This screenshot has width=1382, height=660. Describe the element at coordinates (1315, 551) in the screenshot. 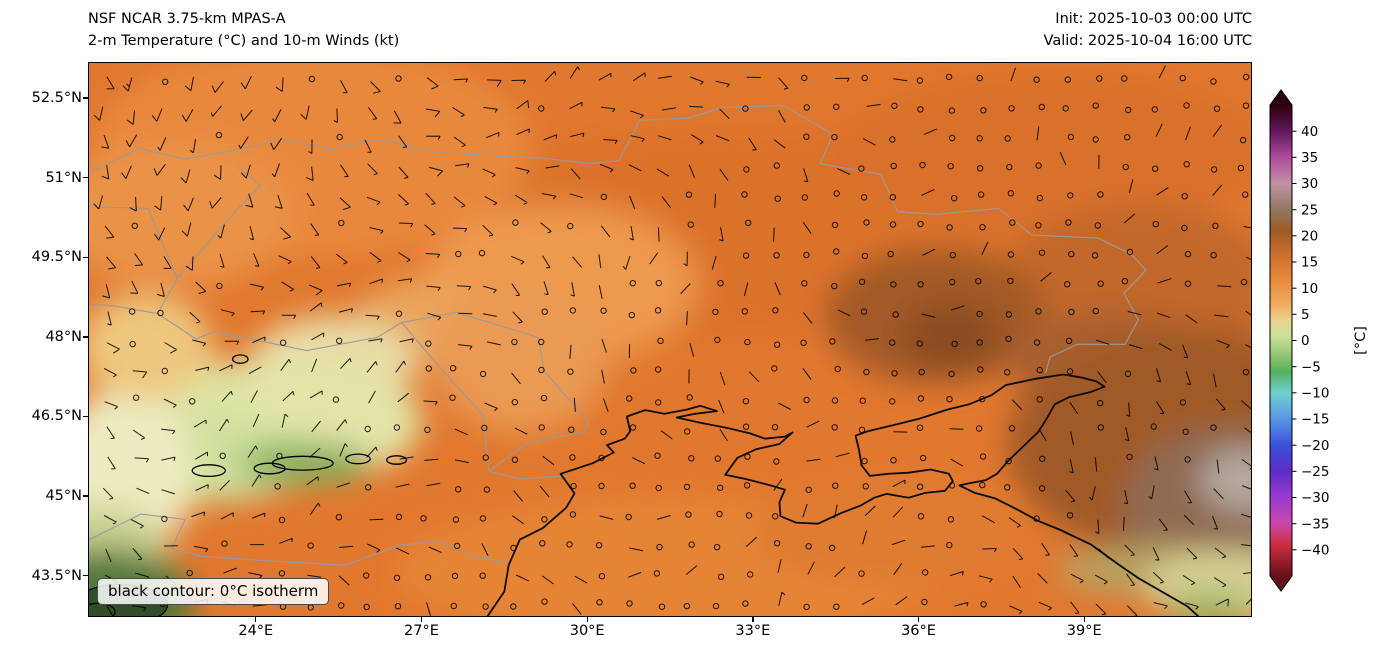

I see `colorbar-tick-label: −40` at that location.